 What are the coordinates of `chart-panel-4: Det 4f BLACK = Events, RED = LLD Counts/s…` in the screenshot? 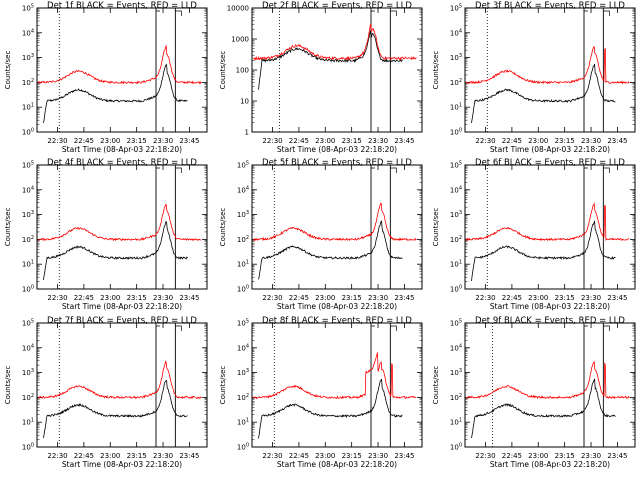 It's located at (106, 234).